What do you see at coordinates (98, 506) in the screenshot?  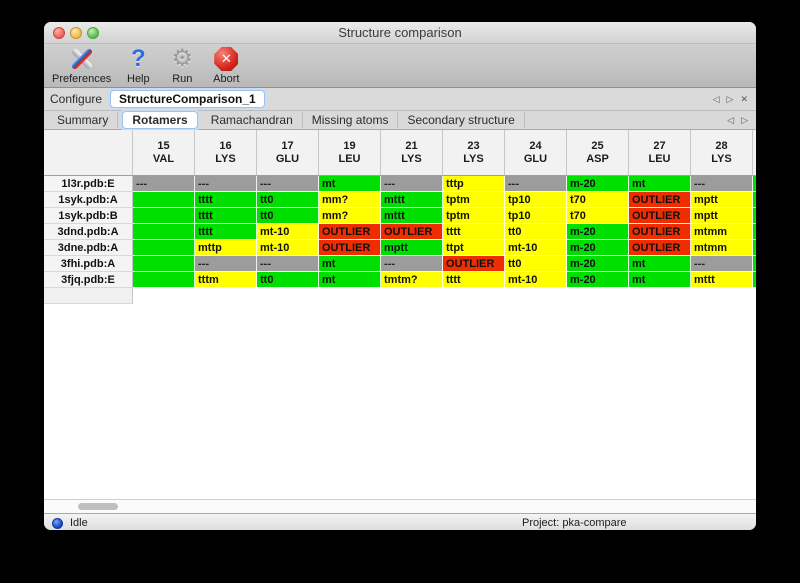 I see `scrollbar-thumb` at bounding box center [98, 506].